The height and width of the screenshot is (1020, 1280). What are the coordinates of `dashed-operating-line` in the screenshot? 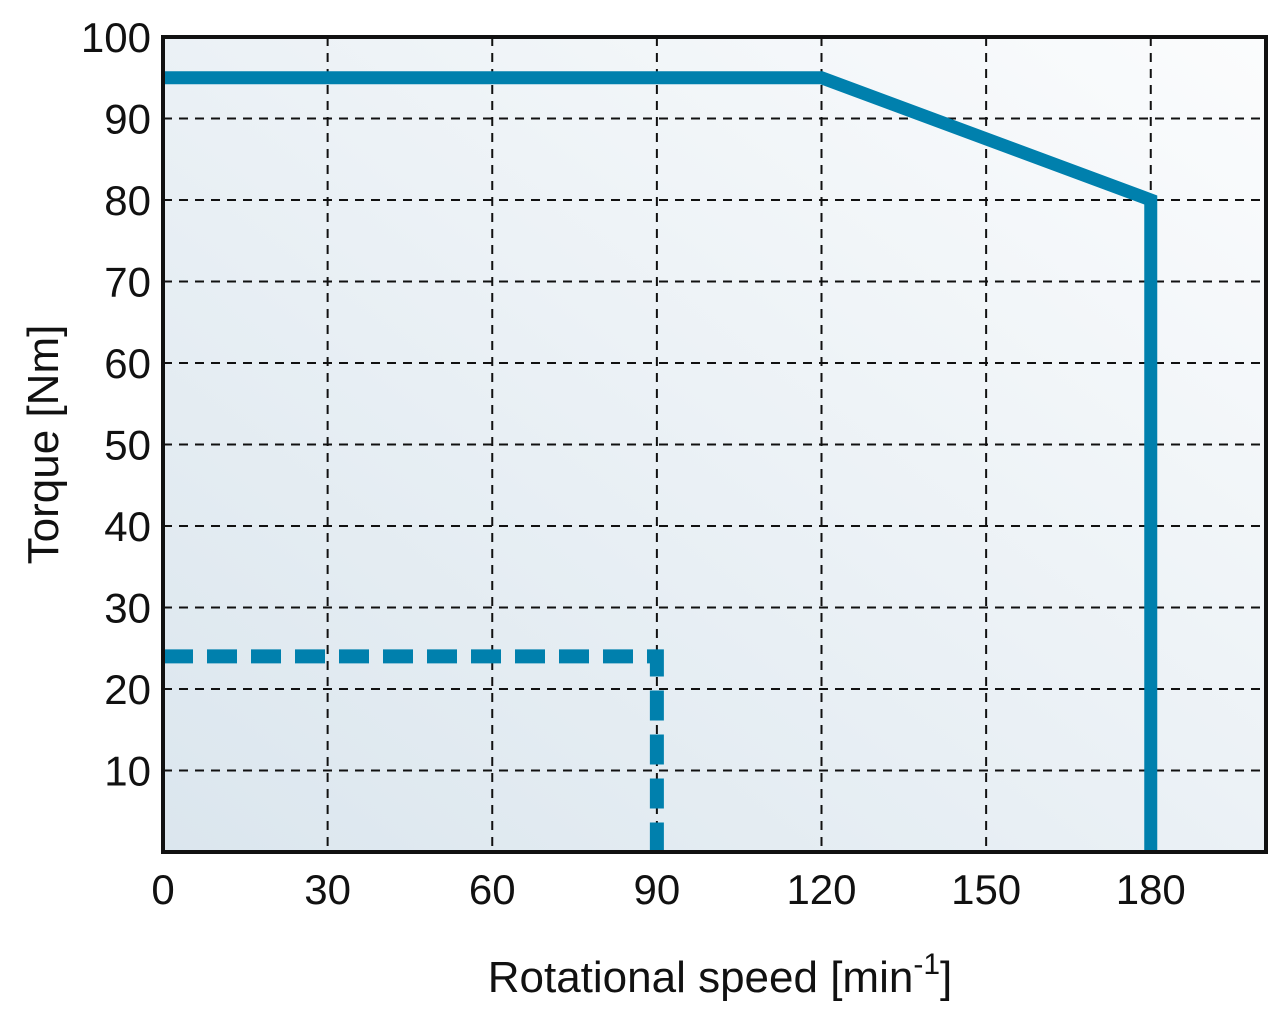 It's located at (413, 750).